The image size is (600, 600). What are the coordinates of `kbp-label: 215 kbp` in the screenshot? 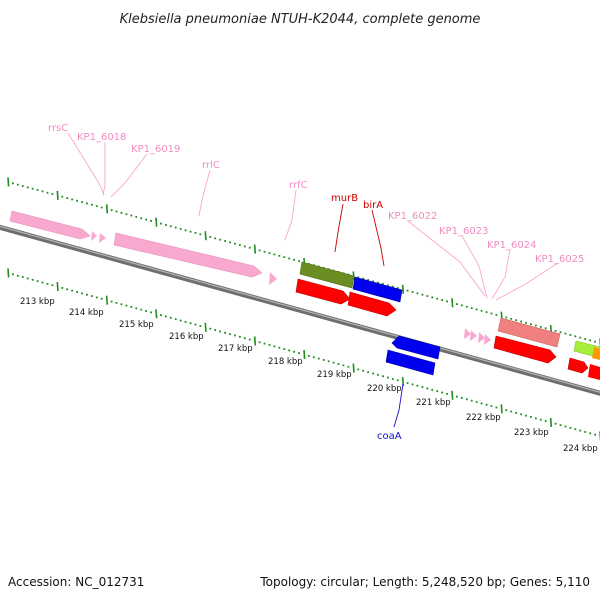 It's located at (136, 325).